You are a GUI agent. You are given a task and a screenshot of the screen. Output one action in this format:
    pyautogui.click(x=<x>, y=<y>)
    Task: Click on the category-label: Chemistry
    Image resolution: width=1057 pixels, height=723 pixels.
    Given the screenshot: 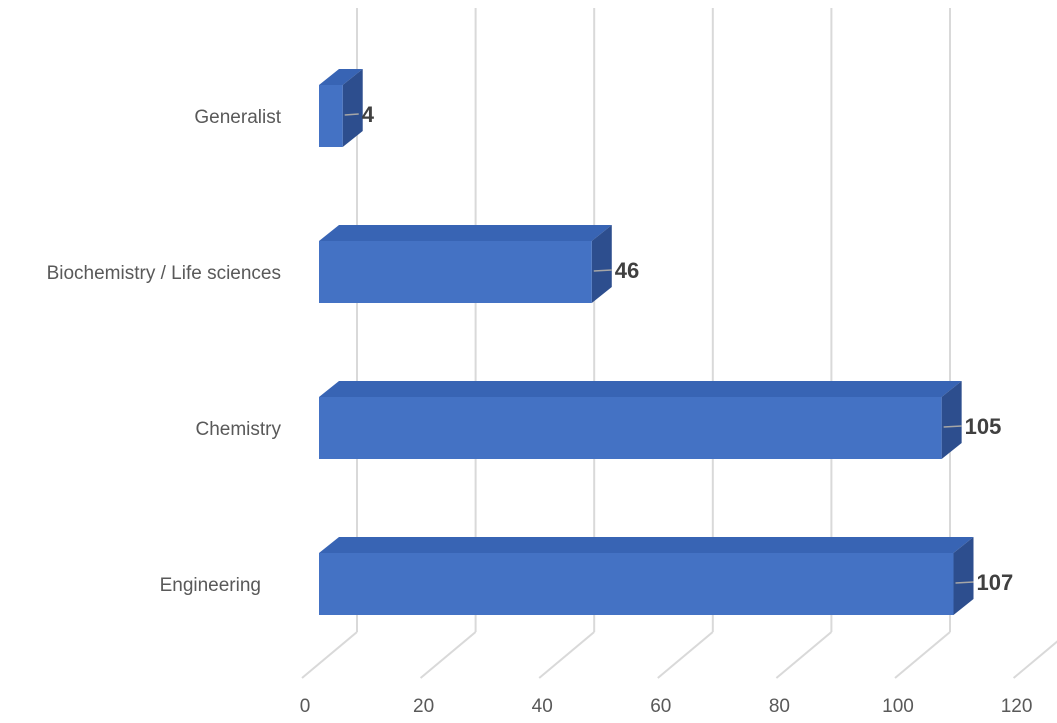 What is the action you would take?
    pyautogui.click(x=238, y=429)
    